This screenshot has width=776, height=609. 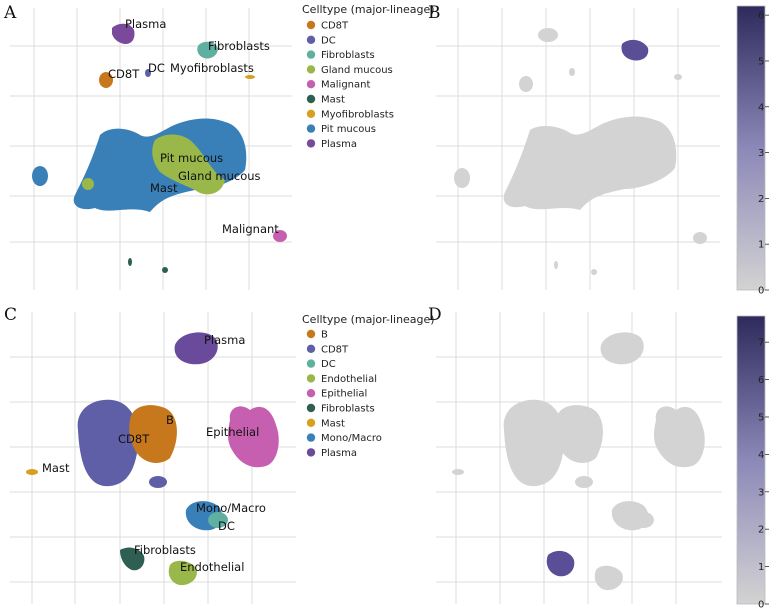 I want to click on cluster-c-cd8t, so click(x=108, y=443).